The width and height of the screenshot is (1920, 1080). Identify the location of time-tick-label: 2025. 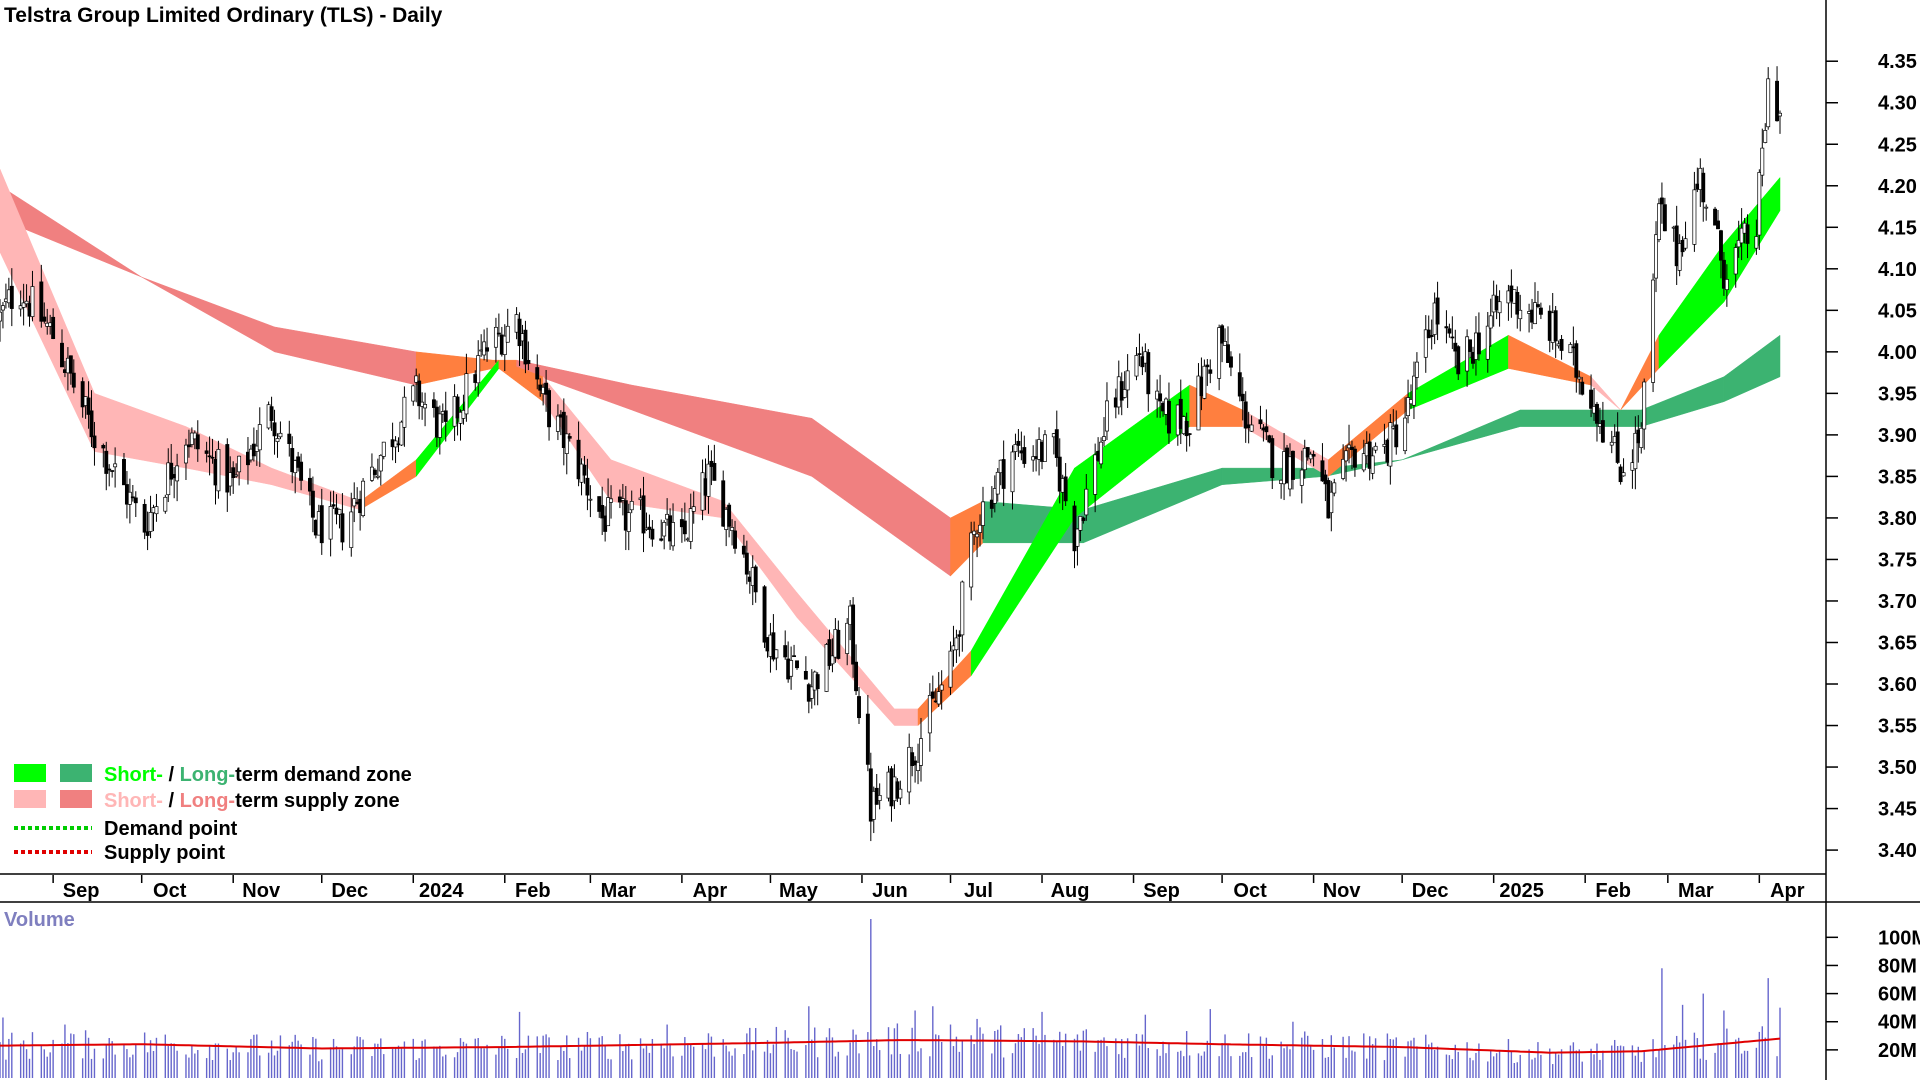
(1521, 891).